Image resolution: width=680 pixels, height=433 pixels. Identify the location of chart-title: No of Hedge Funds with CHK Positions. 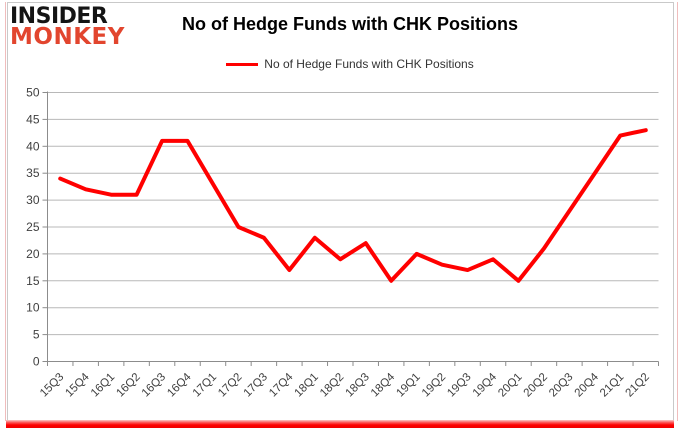
(350, 24).